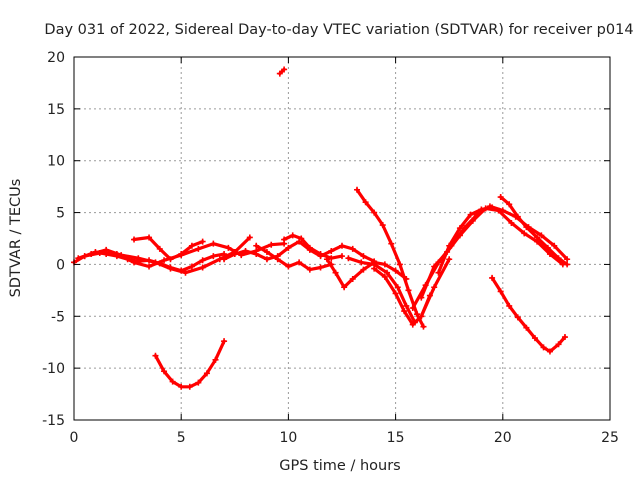 This screenshot has height=480, width=640. Describe the element at coordinates (60, 265) in the screenshot. I see `y-tick-label: 0` at that location.